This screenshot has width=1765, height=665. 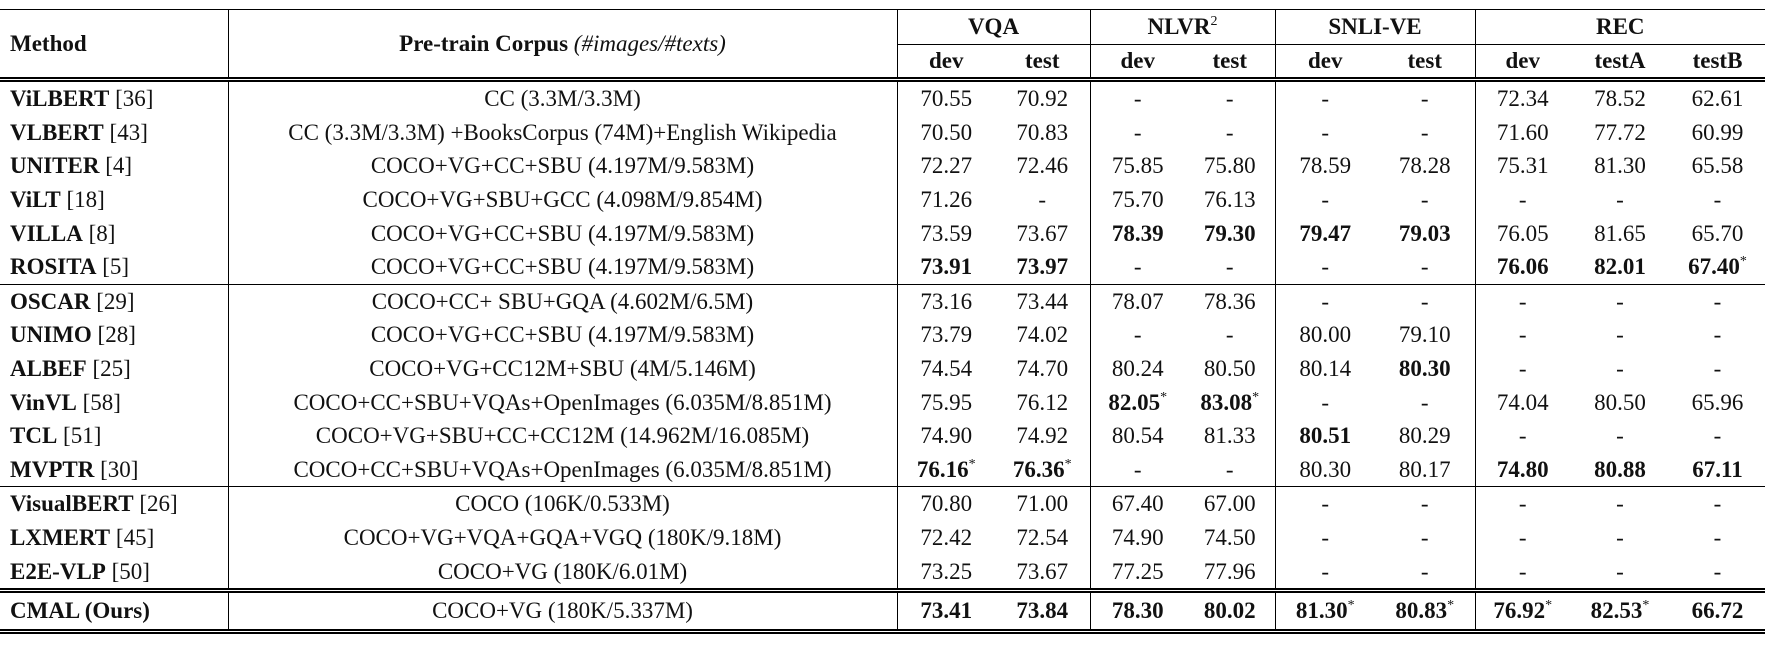 What do you see at coordinates (114, 233) in the screenshot?
I see `method-cell: VILLA [8]` at bounding box center [114, 233].